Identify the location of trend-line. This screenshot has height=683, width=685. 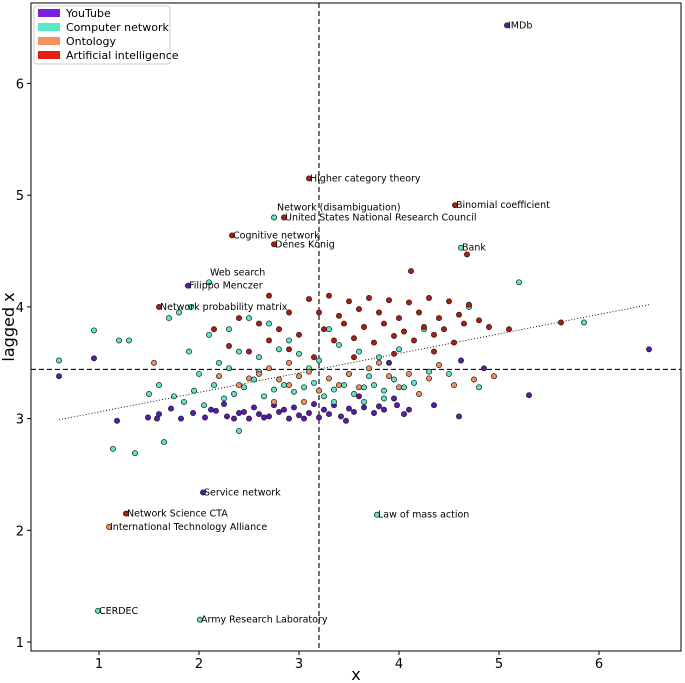
(354, 362).